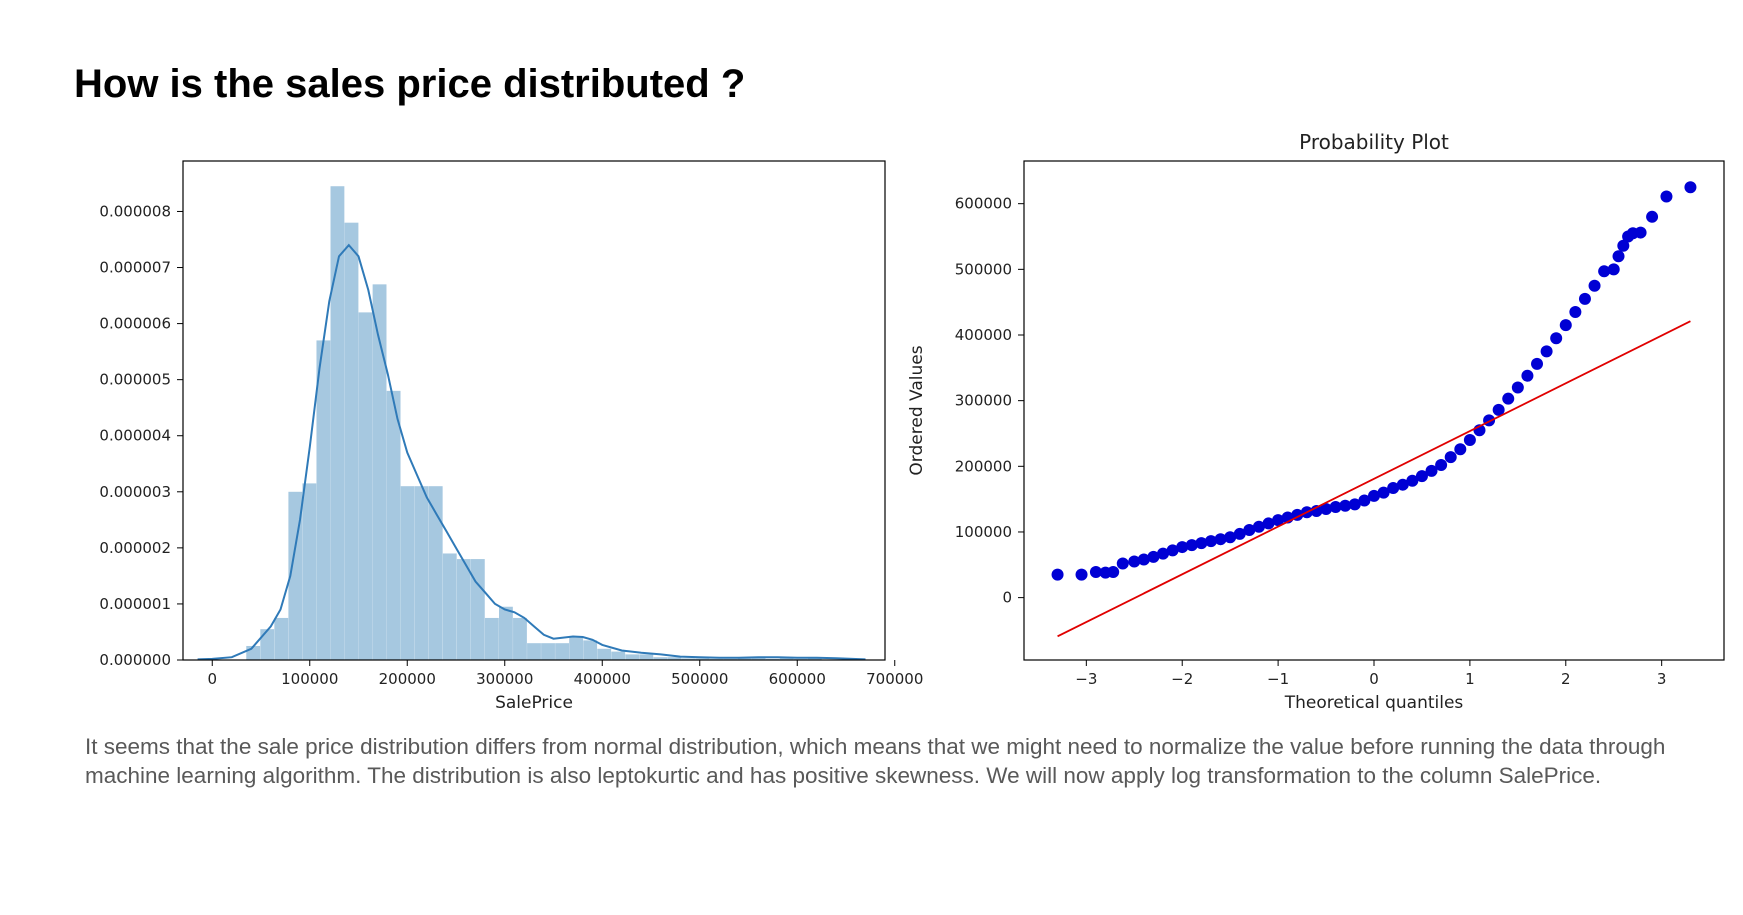  I want to click on y-tick-label: 600000, so click(983, 204).